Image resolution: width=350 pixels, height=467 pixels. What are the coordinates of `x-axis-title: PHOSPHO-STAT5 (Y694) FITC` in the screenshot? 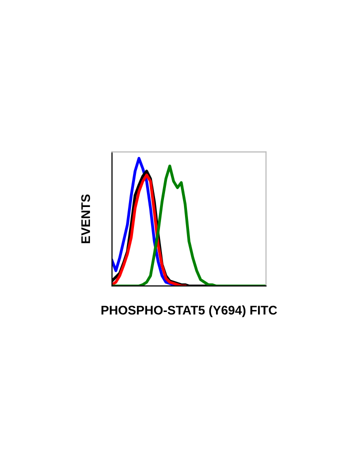 It's located at (189, 311).